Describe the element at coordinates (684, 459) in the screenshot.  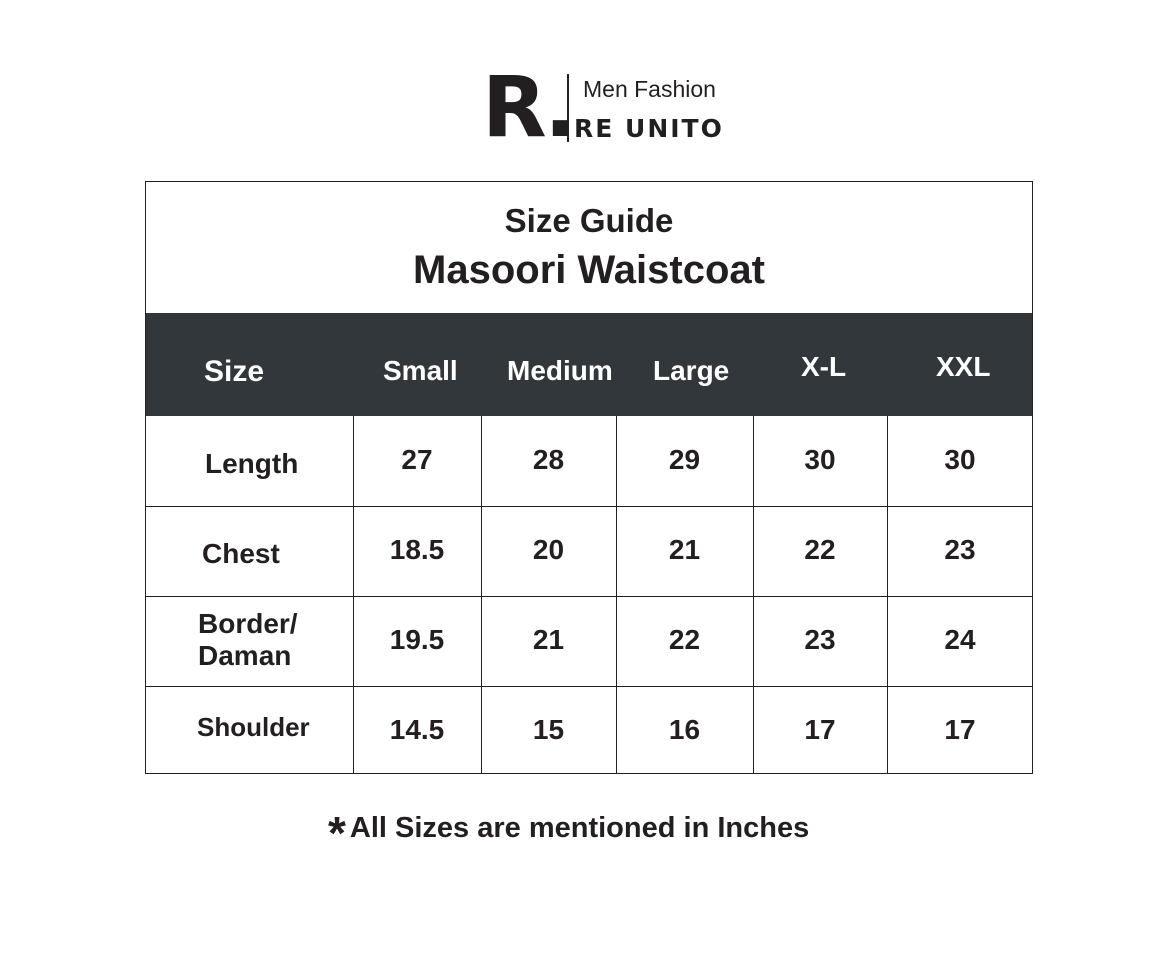
I see `size-value: 29` at that location.